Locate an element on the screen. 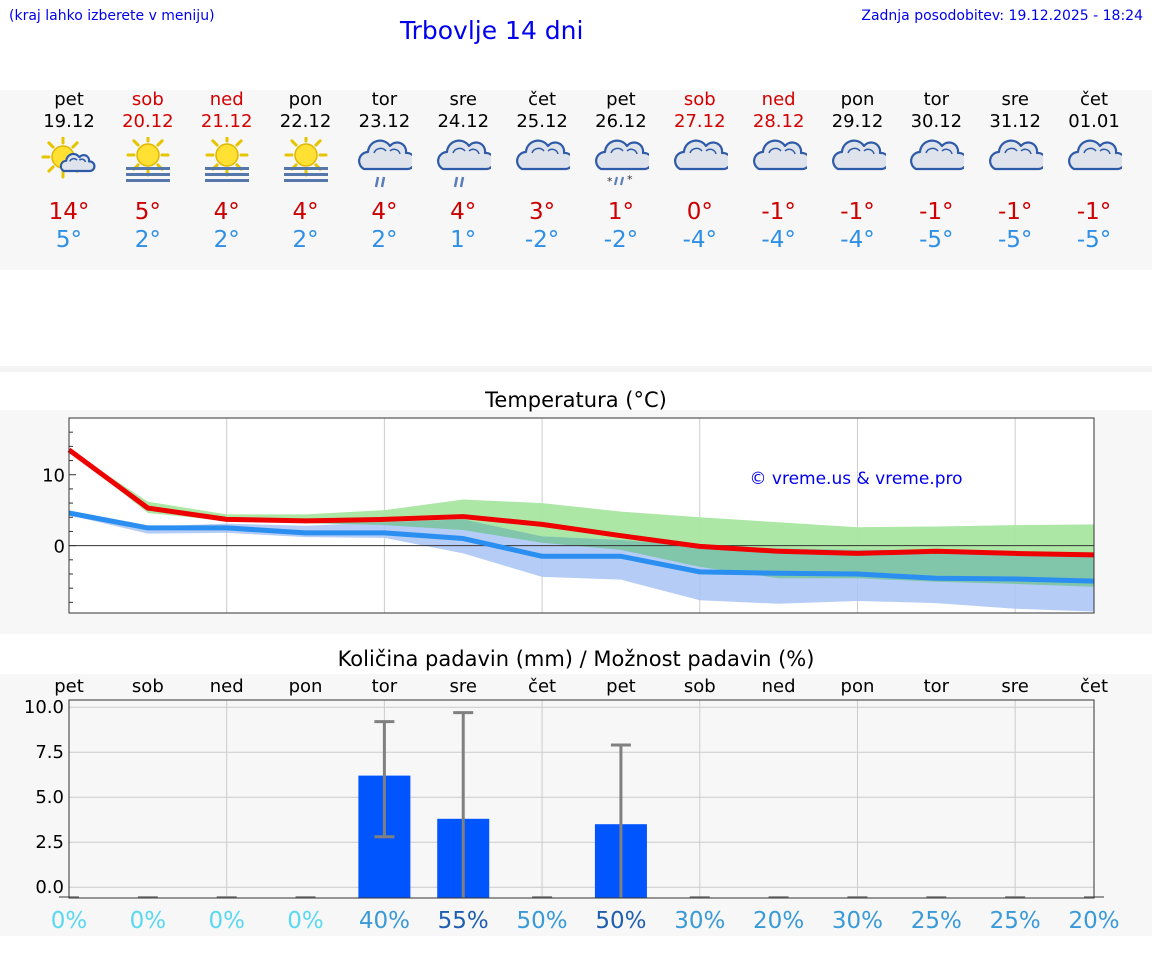 Image resolution: width=1152 pixels, height=975 pixels. partly-sunny-icon is located at coordinates (68, 158).